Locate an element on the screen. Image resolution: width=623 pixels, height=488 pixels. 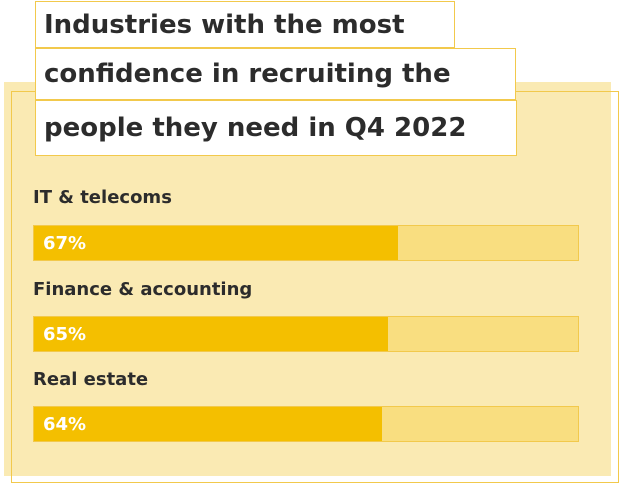
category-label-real-estate: Real estate is located at coordinates (91, 379).